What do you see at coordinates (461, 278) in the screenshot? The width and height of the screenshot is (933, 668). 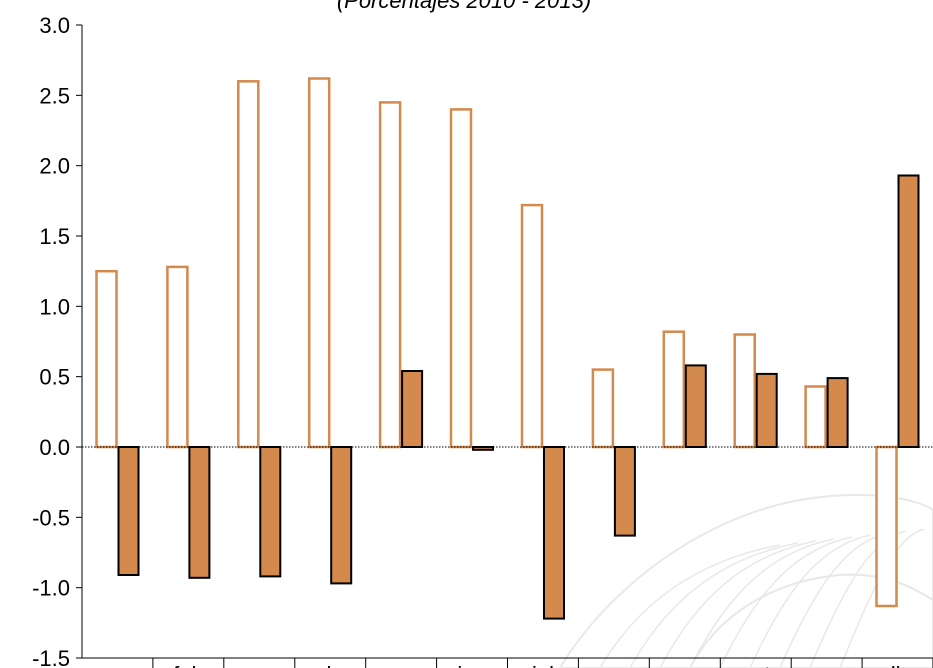 I see `bar-series1-jun` at bounding box center [461, 278].